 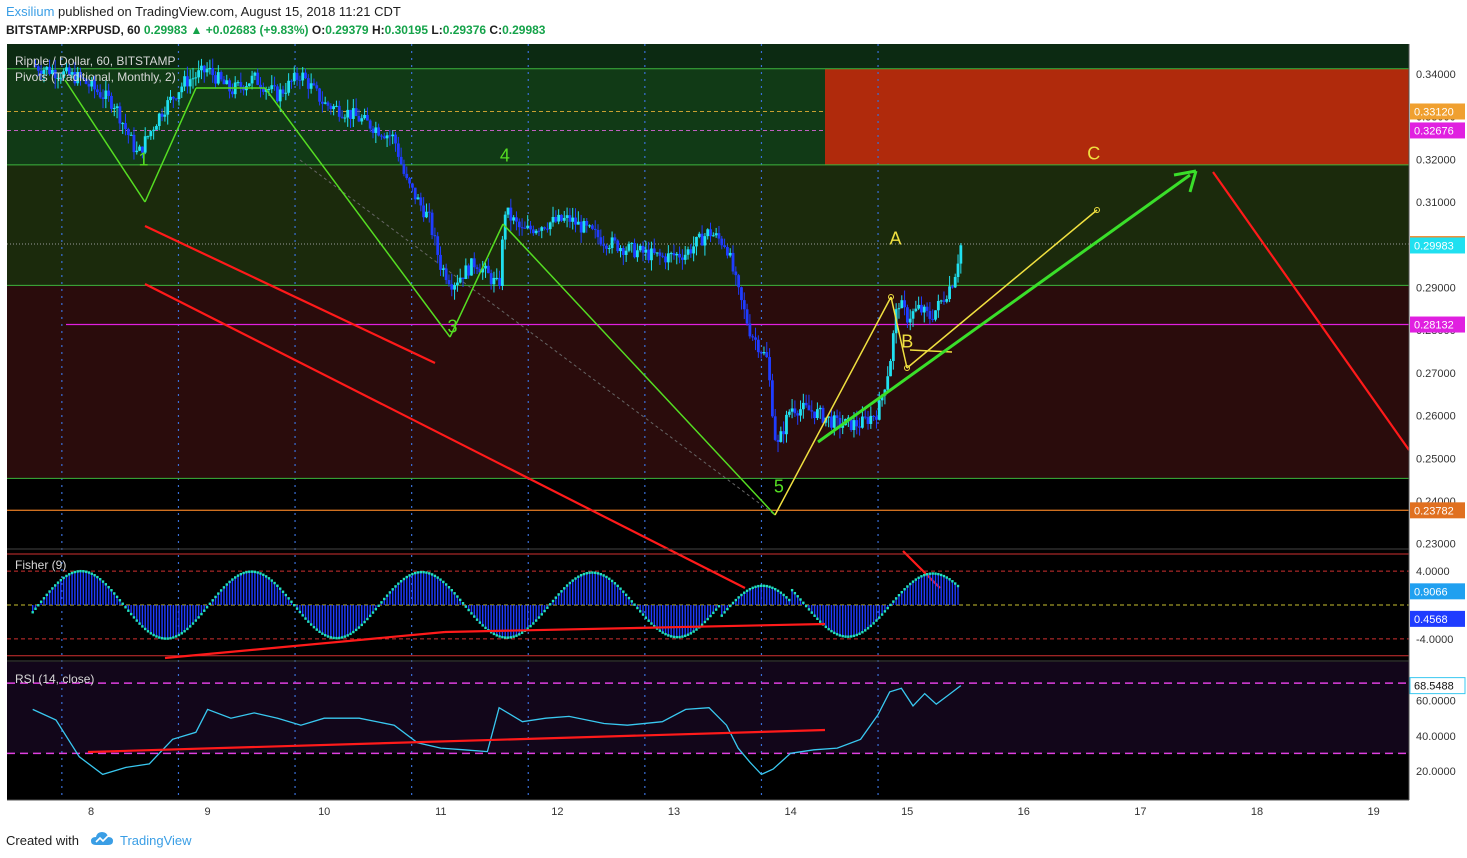 I want to click on price-tick: 0.29000, so click(x=1436, y=288).